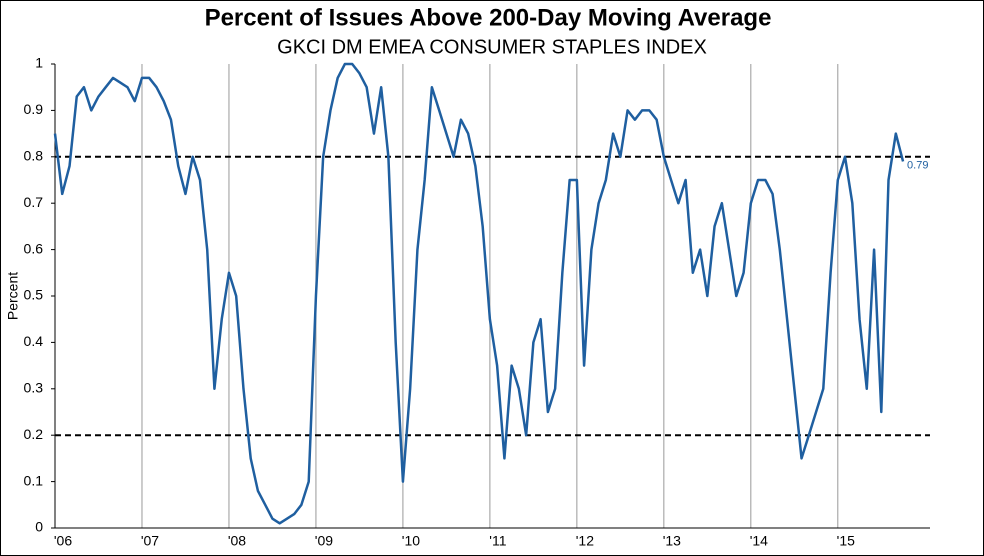  Describe the element at coordinates (492, 47) in the screenshot. I see `chart-subtitle: GKCI DM EMEA CONSUMER STAPLES INDEX` at that location.